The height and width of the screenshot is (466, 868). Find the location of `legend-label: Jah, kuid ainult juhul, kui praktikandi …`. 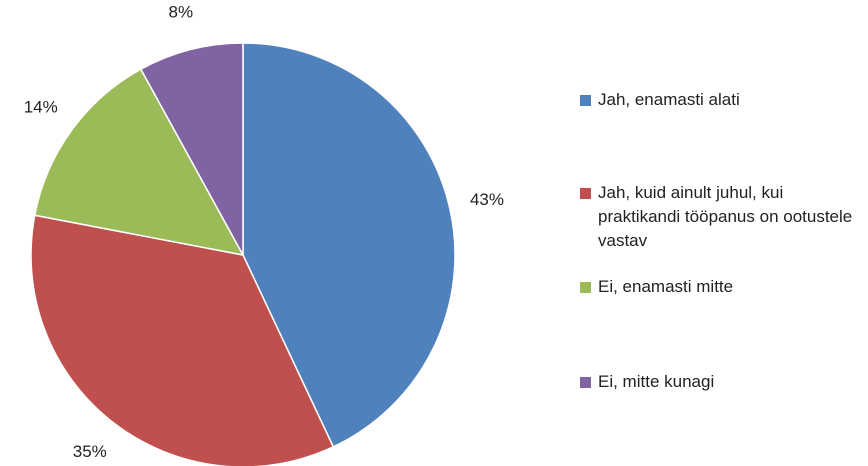

legend-label: Jah, kuid ainult juhul, kui praktikandi … is located at coordinates (725, 216).